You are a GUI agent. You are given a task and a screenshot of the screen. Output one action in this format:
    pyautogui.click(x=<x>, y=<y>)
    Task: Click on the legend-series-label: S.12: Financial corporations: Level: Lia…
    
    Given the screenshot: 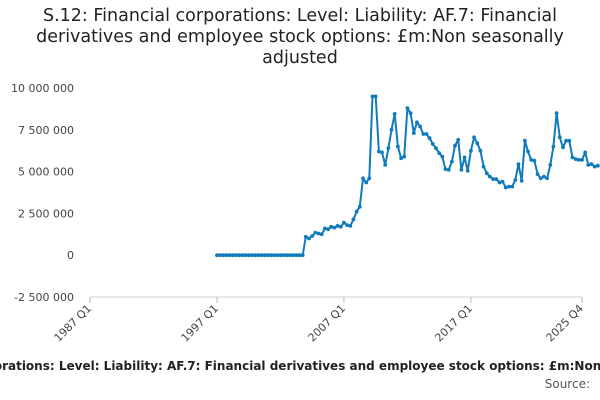 What is the action you would take?
    pyautogui.click(x=300, y=366)
    